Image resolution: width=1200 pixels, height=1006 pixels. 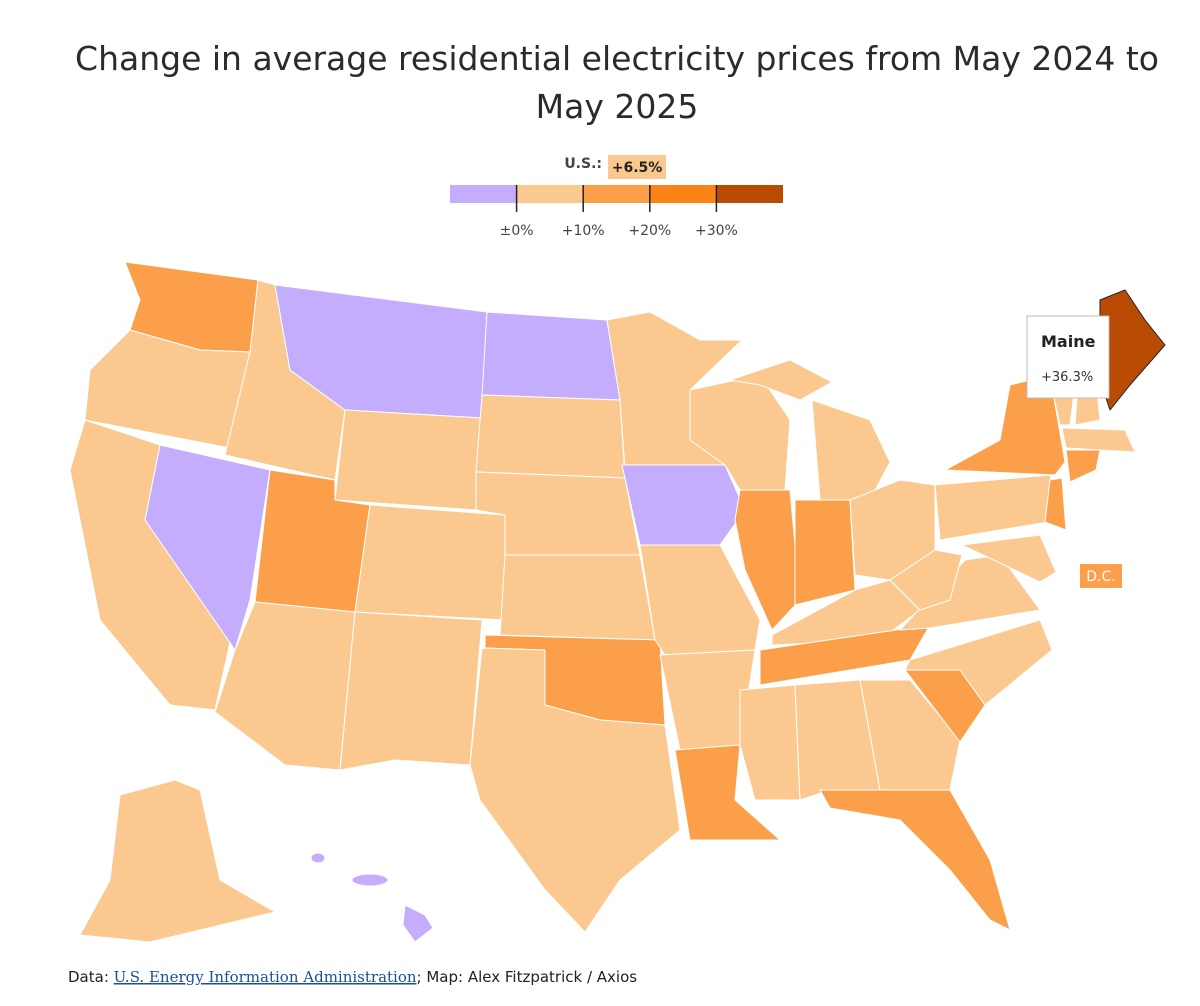 I want to click on legend-tick-label: +10%, so click(x=583, y=231).